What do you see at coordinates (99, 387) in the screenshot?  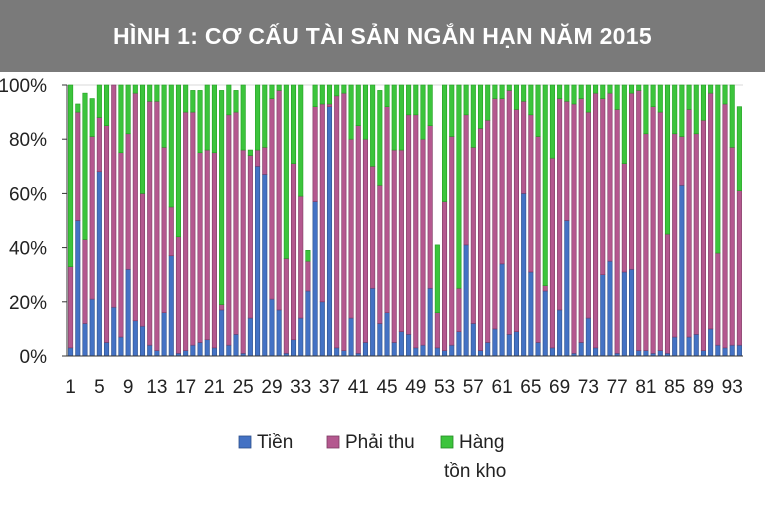 I see `x-tick-label: 5` at bounding box center [99, 387].